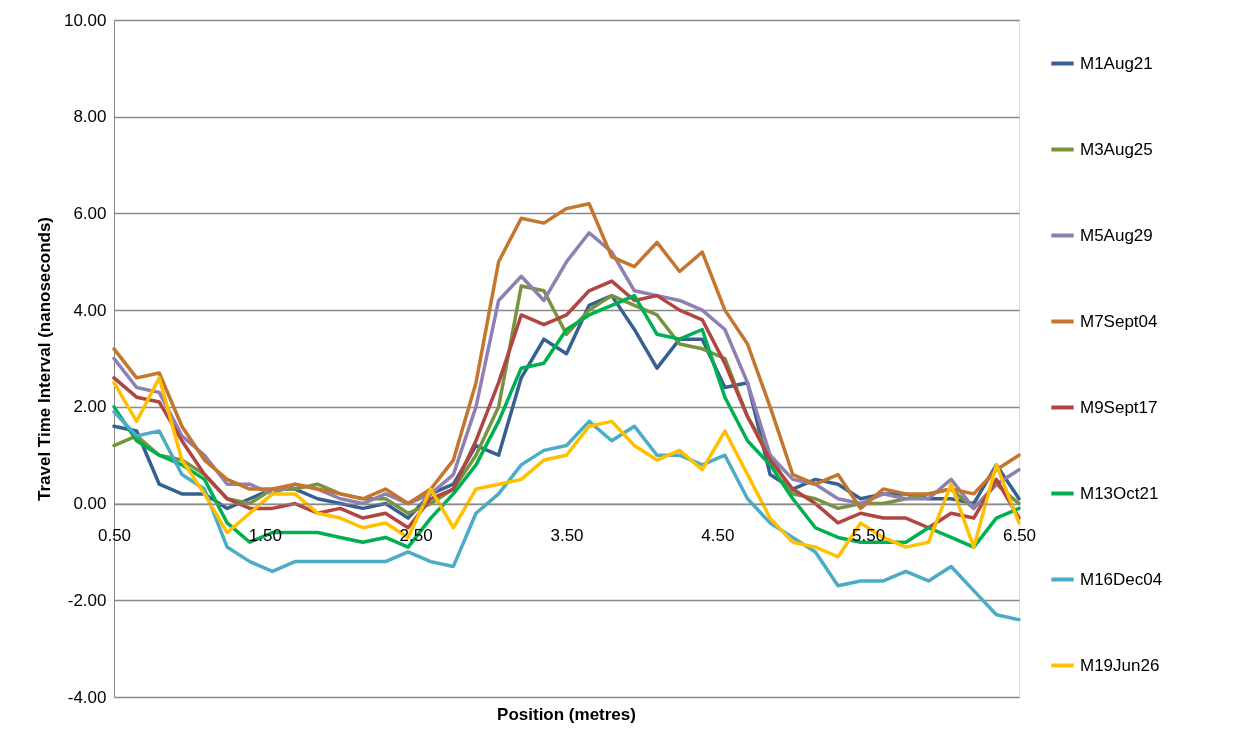  I want to click on y-axis-title: Travel Time Interval (nanoseconds), so click(44, 359).